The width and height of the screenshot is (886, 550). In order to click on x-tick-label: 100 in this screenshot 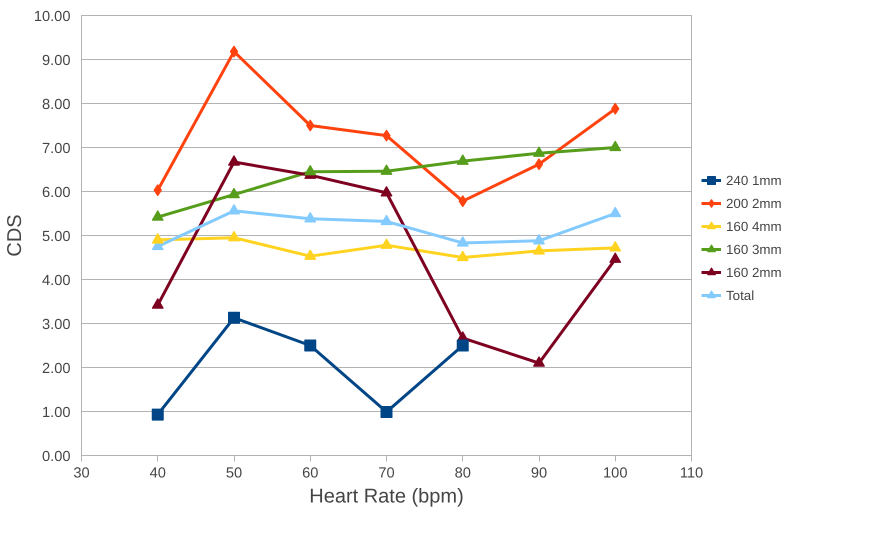, I will do `click(615, 474)`.